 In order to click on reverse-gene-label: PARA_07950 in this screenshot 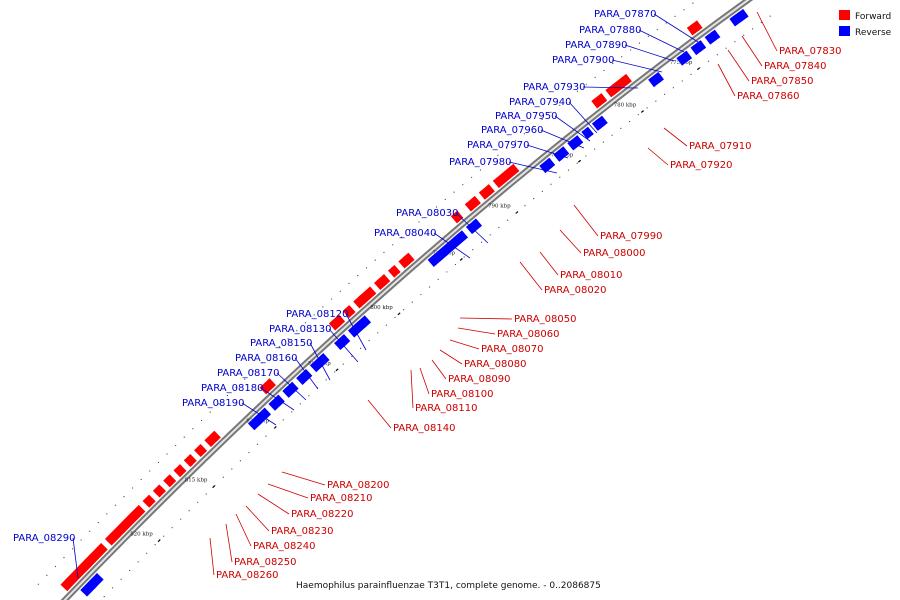, I will do `click(526, 116)`.